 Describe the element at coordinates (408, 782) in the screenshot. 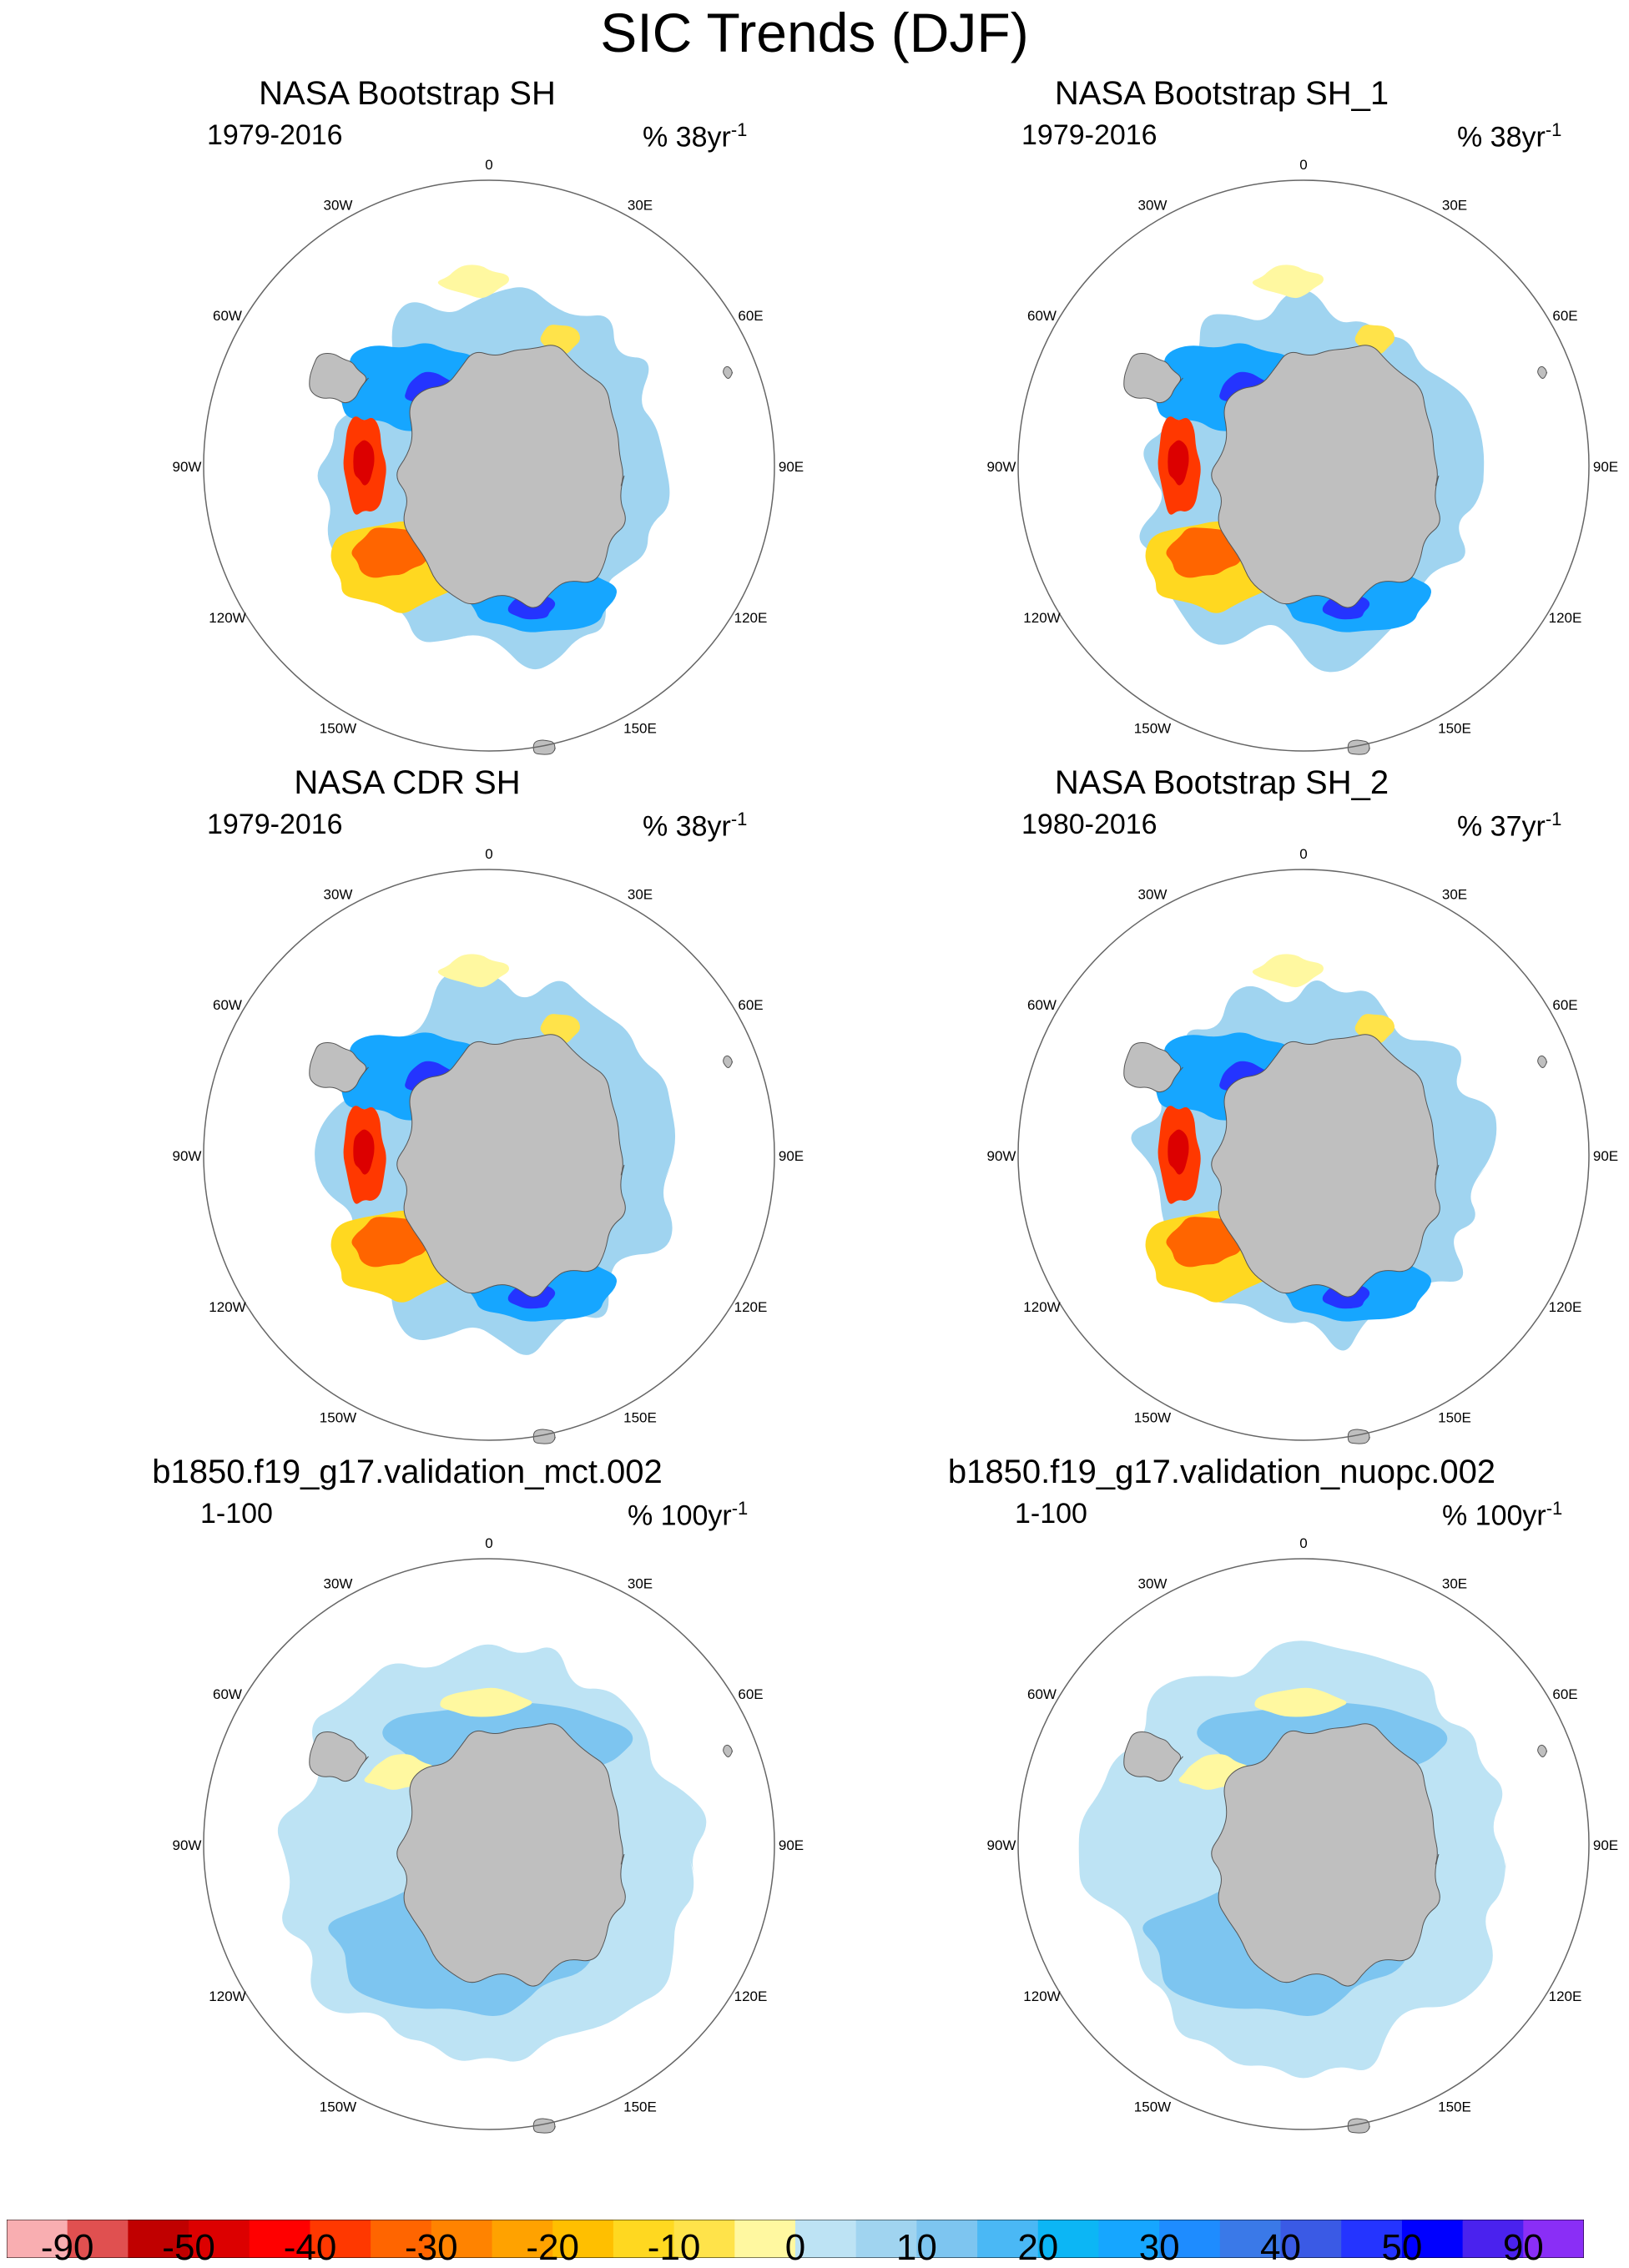

I see `panel-title: NASA CDR SH` at that location.